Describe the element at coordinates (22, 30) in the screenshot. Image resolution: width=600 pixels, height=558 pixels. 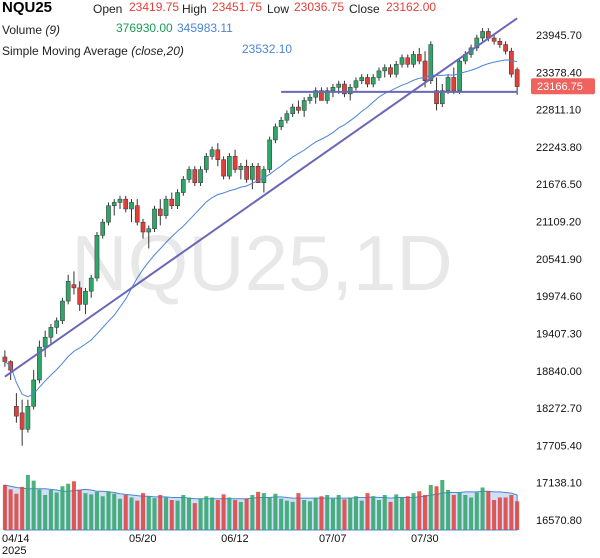
I see `volume-label-text: Volume` at that location.